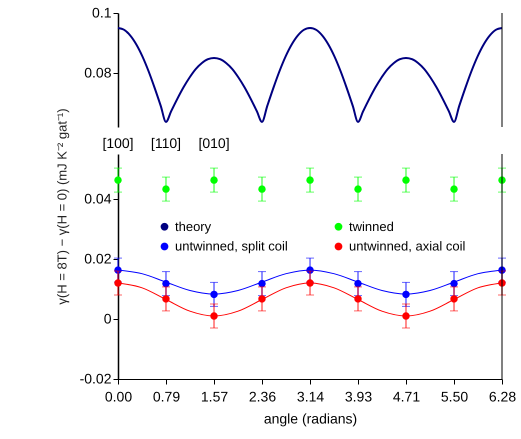 The image size is (521, 439). What do you see at coordinates (262, 396) in the screenshot?
I see `x-tick-label: 2.36` at bounding box center [262, 396].